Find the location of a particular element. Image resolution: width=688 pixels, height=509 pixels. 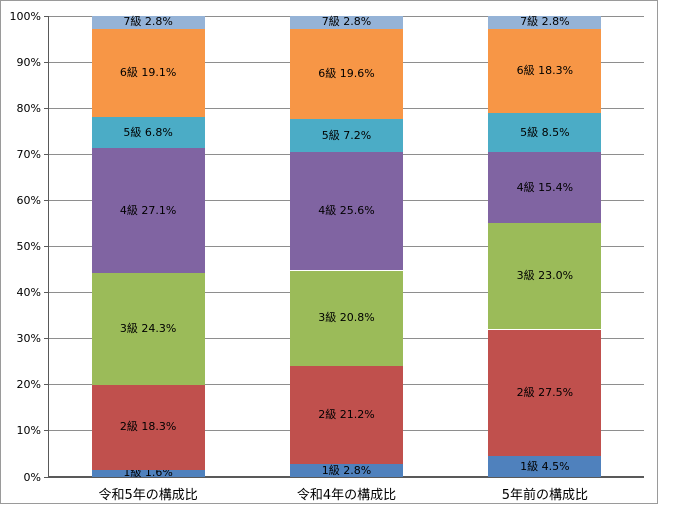

bar-segment: 5級 7.2% is located at coordinates (346, 136).